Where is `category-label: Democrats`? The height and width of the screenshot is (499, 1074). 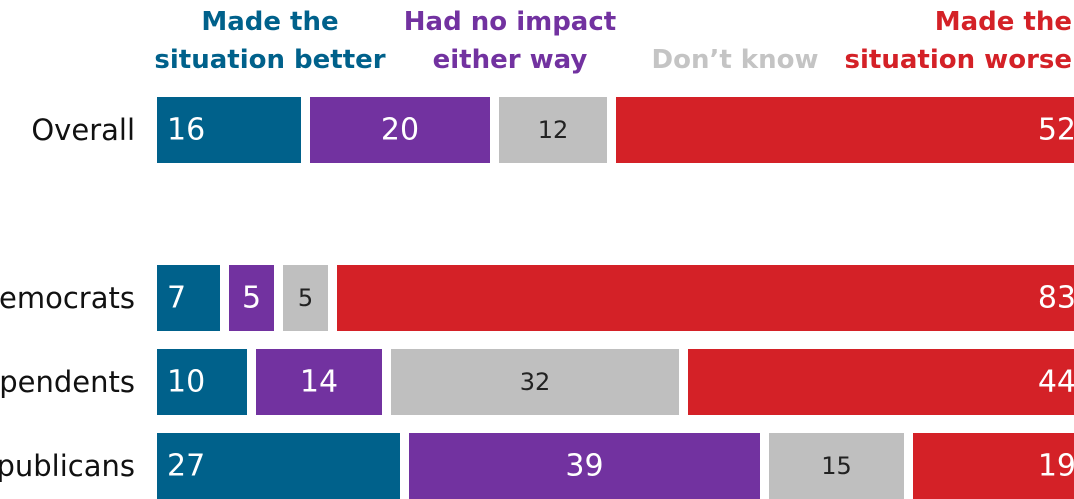
category-label: Democrats is located at coordinates (67, 298).